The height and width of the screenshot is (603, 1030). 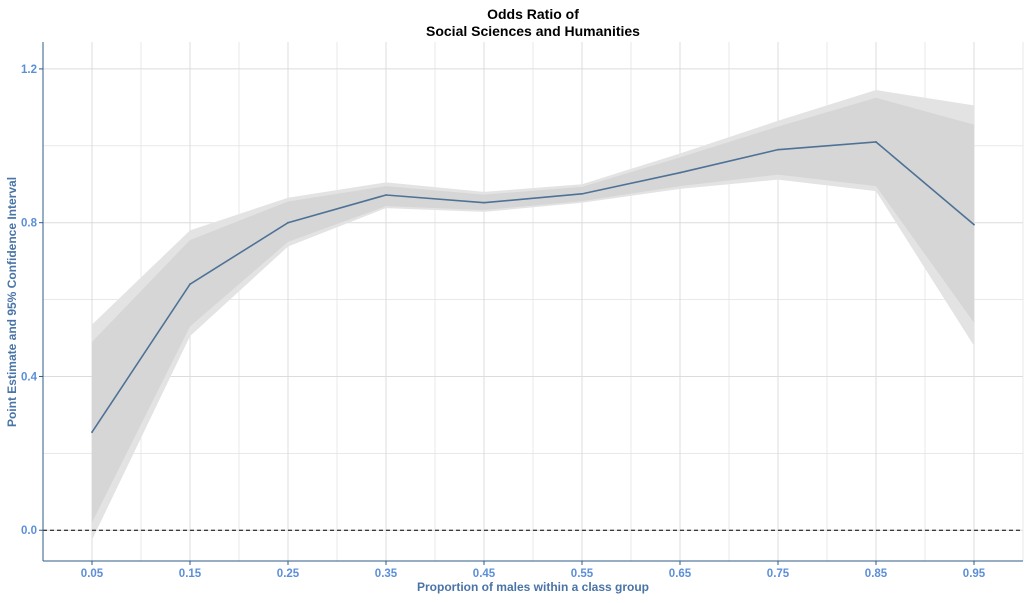 What do you see at coordinates (876, 574) in the screenshot?
I see `x-tick-label: 0.85` at bounding box center [876, 574].